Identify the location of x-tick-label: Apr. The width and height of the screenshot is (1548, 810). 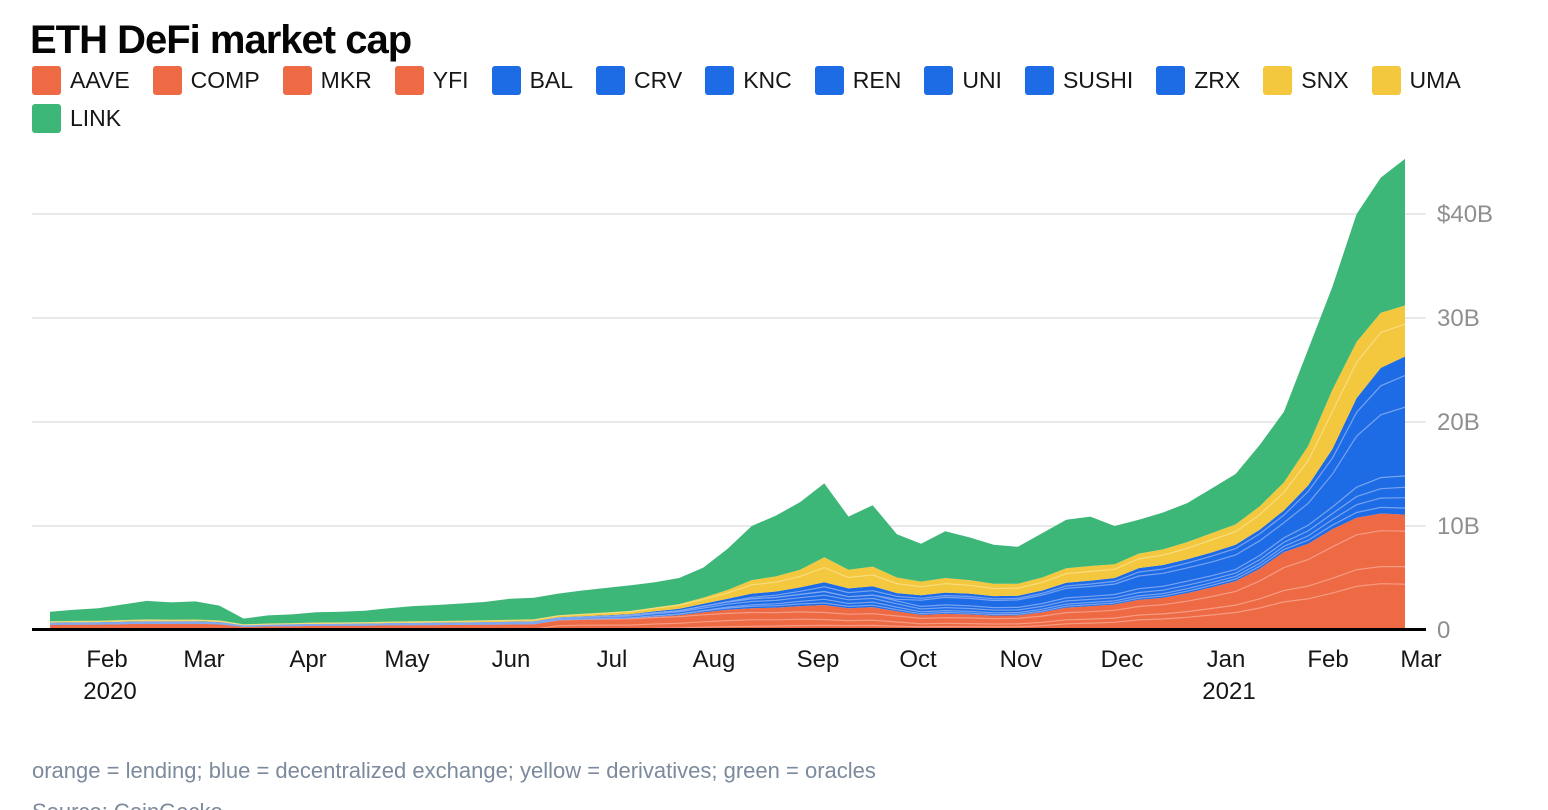
(307, 659).